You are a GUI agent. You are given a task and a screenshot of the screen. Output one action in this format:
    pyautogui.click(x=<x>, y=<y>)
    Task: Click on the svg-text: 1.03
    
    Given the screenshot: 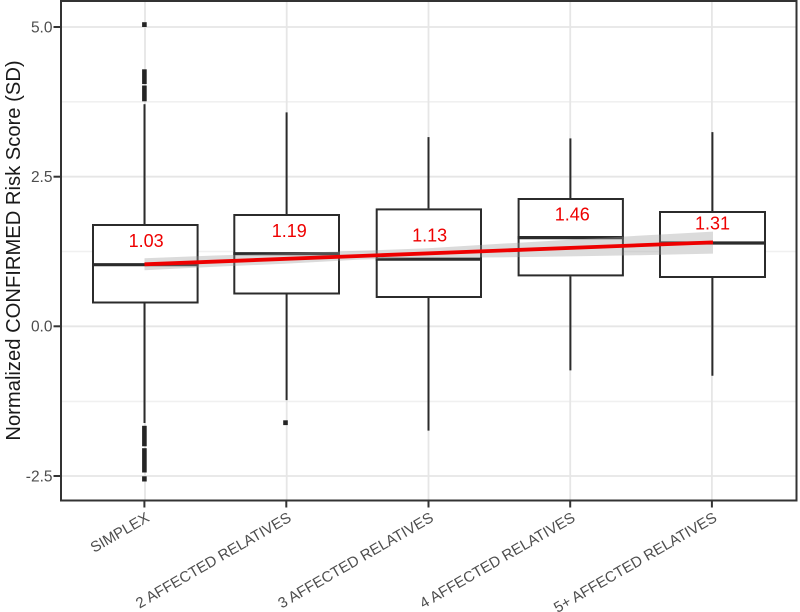 What is the action you would take?
    pyautogui.click(x=146, y=241)
    